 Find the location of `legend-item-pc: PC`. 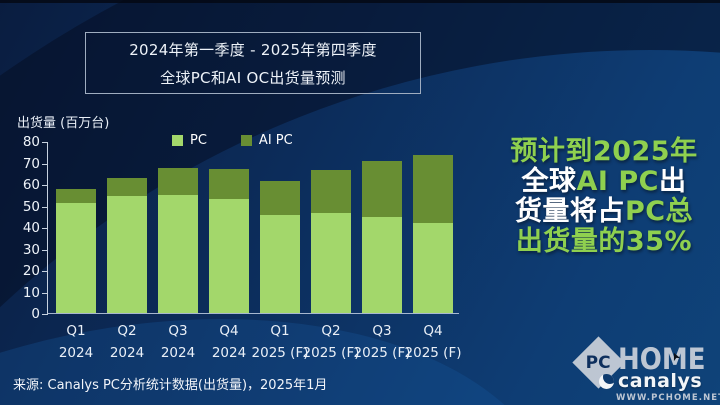

legend-item-pc: PC is located at coordinates (189, 140).